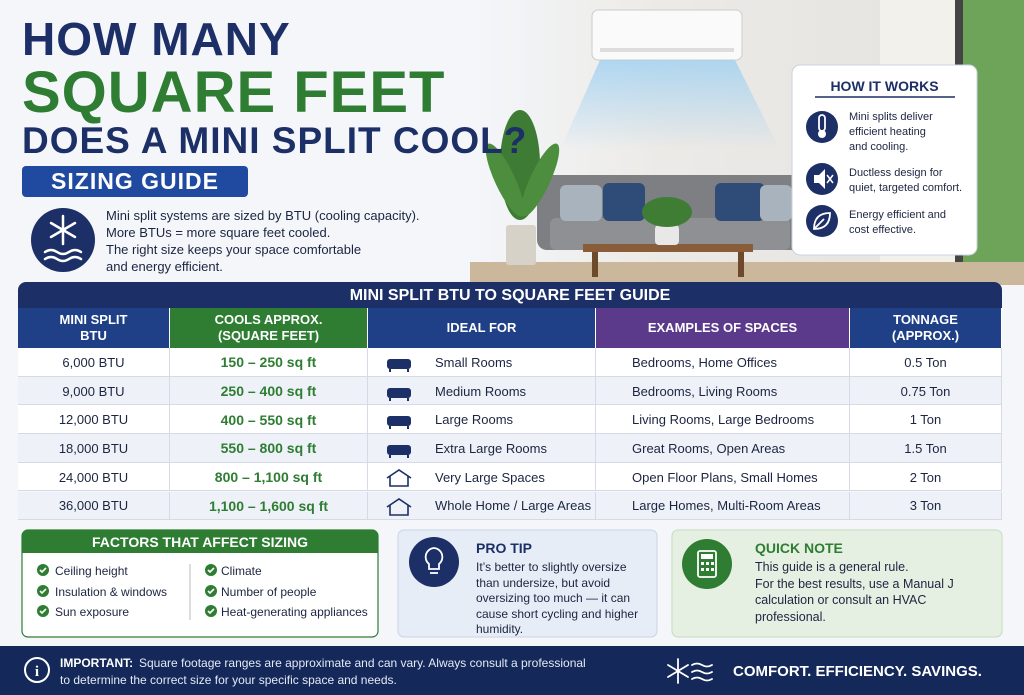 This screenshot has width=1024, height=695. I want to click on table-header: EXAMPLES OF SPACES, so click(723, 328).